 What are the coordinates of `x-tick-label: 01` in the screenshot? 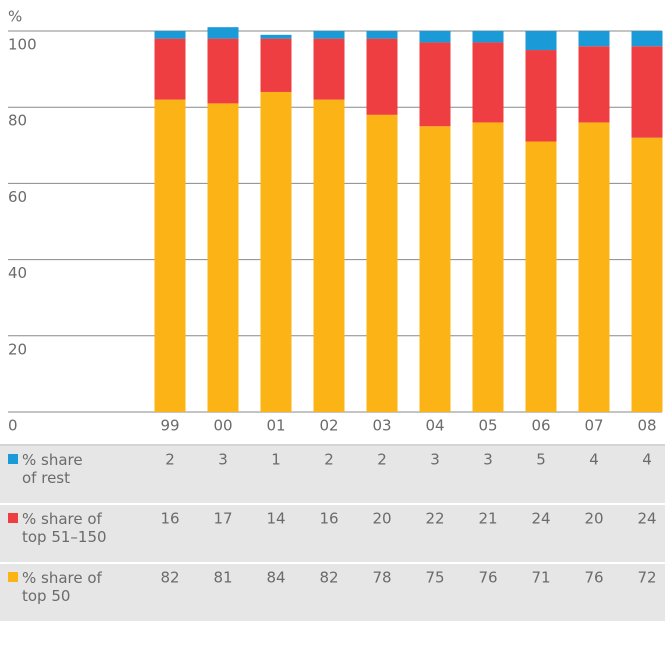 It's located at (275, 426).